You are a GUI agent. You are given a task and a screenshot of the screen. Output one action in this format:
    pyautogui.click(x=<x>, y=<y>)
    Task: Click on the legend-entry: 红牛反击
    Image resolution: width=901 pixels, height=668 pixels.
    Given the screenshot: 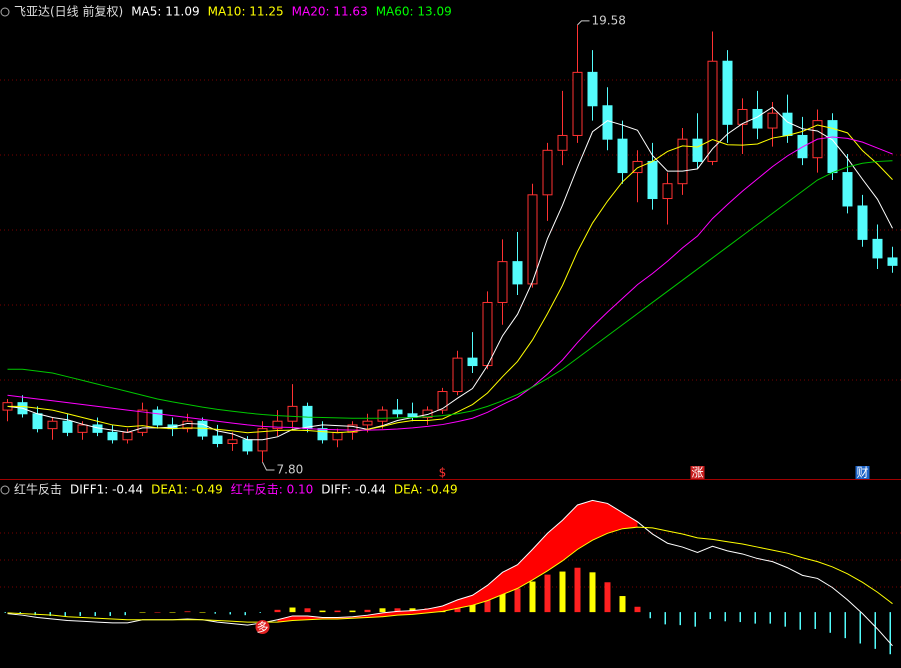 What is the action you would take?
    pyautogui.click(x=38, y=489)
    